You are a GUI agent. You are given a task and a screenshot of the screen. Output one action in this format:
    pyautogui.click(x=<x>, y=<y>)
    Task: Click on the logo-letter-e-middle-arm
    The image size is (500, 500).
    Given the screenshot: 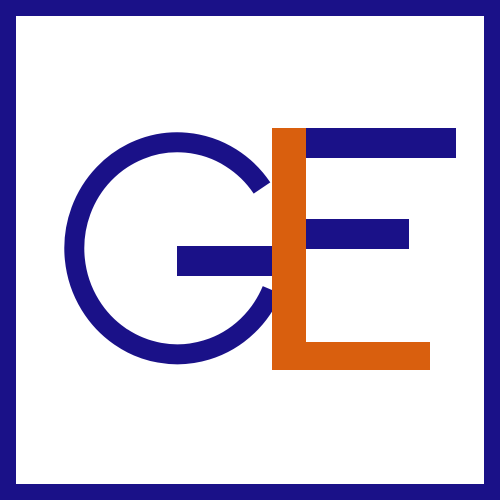 What is the action you would take?
    pyautogui.click(x=357, y=234)
    